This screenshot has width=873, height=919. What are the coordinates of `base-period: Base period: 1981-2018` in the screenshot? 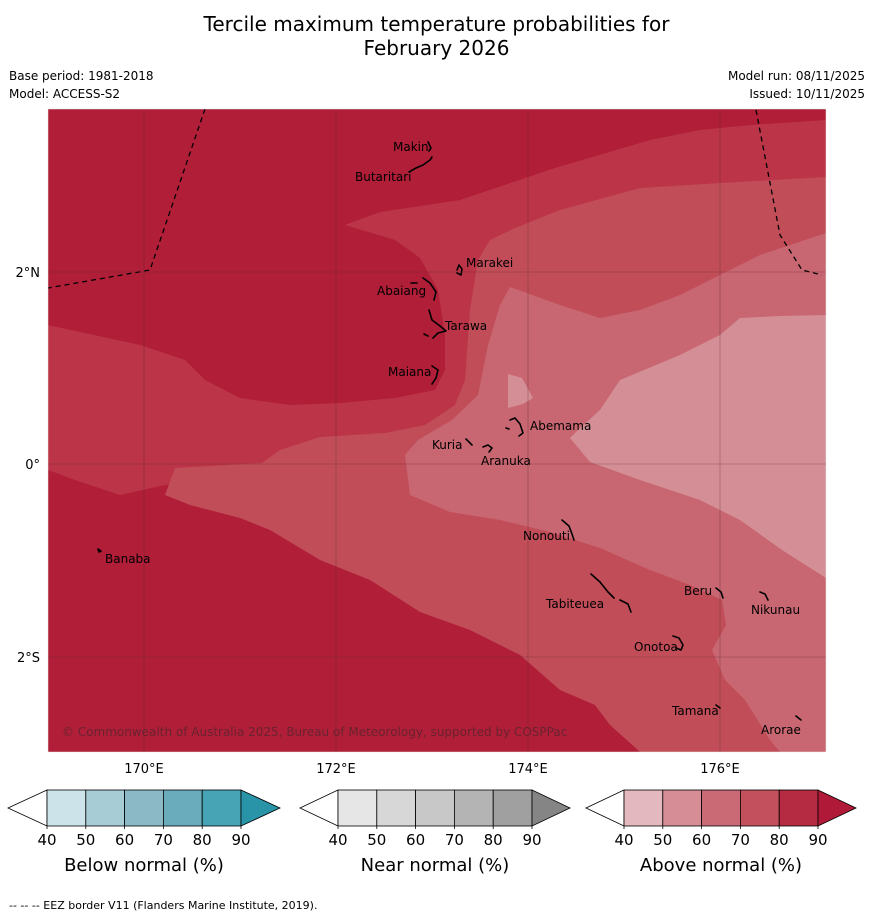 It's located at (81, 76).